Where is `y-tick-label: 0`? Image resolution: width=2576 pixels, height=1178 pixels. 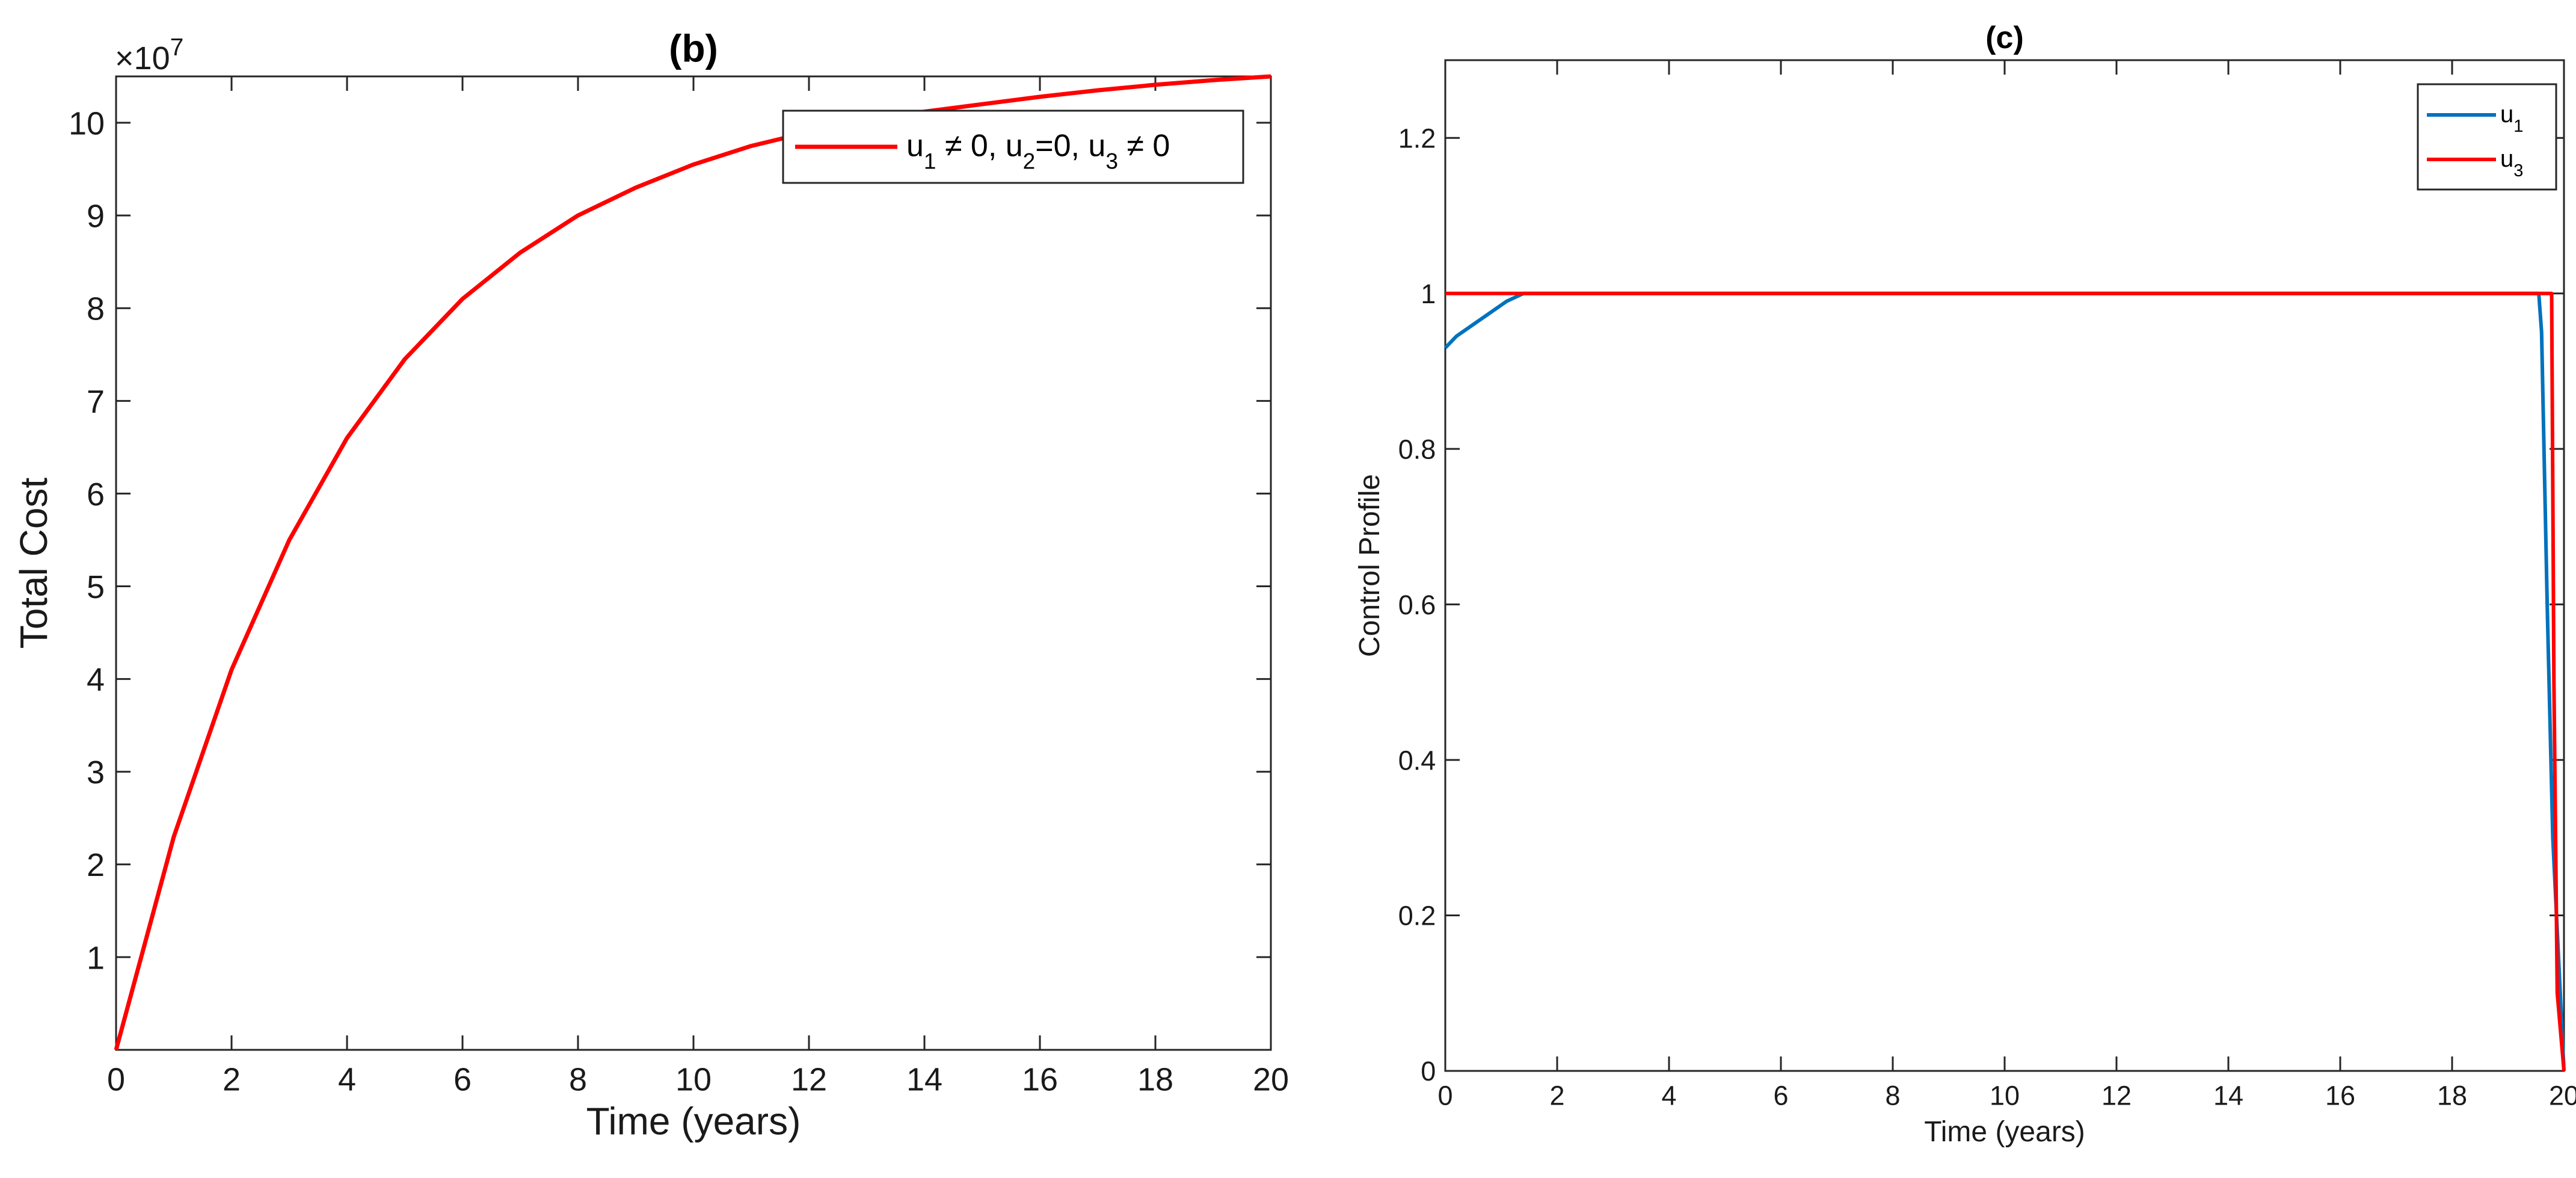 y-tick-label: 0 is located at coordinates (1428, 1071).